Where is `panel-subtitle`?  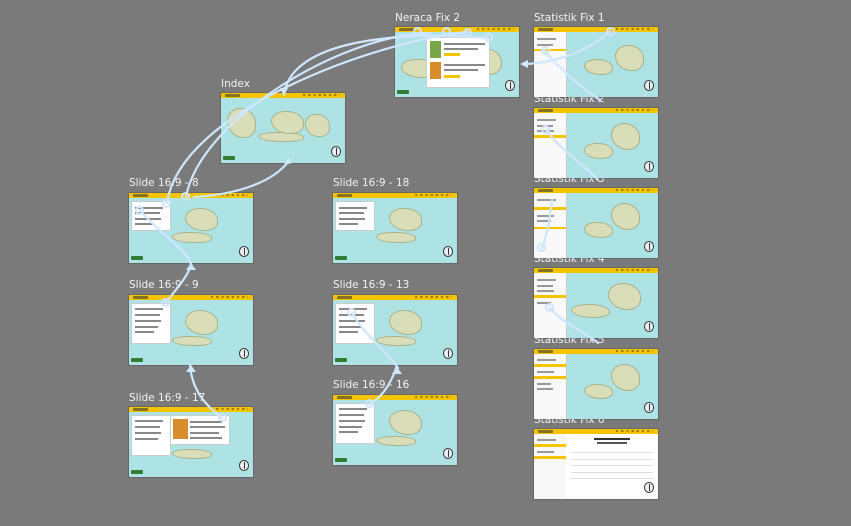 panel-subtitle is located at coordinates (612, 442).